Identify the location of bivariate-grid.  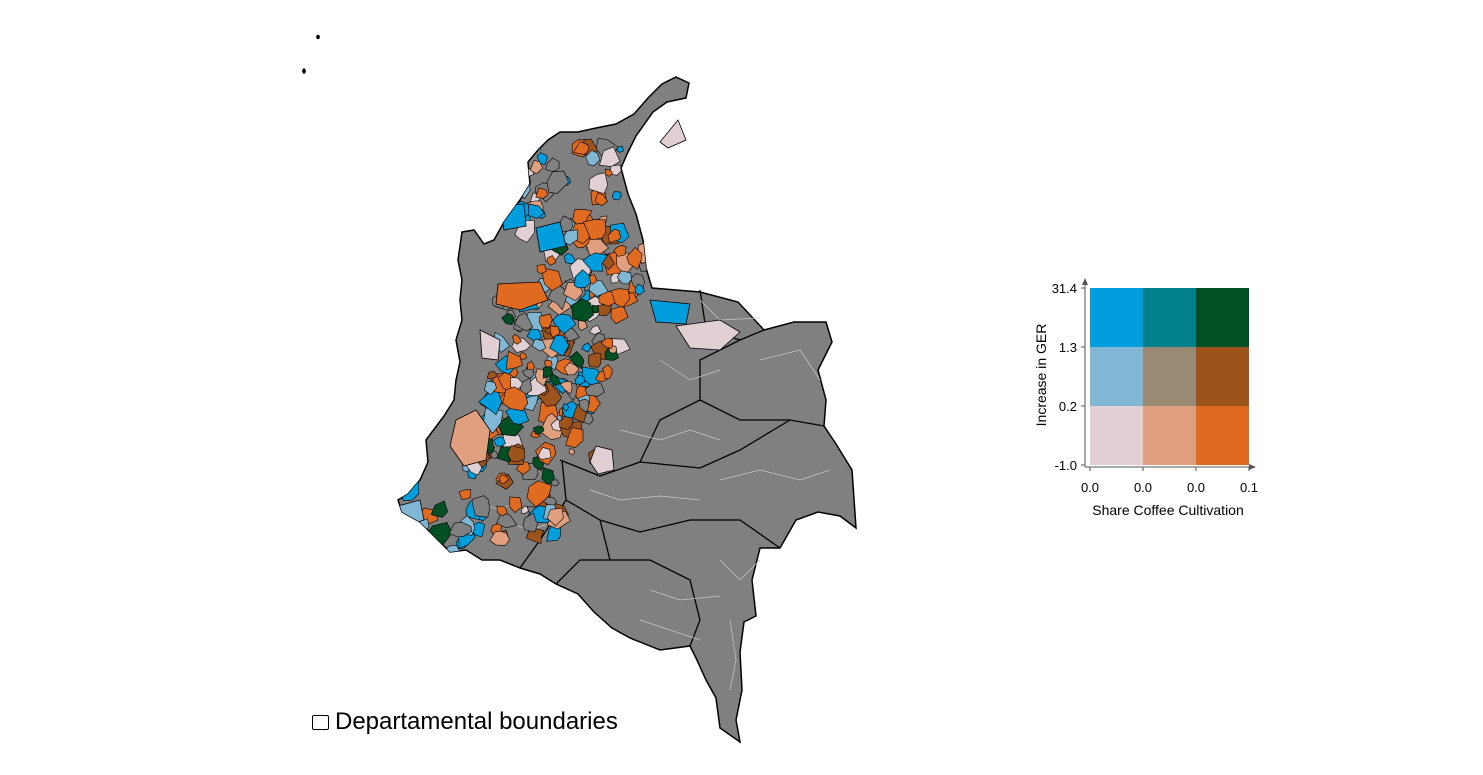
(1169, 376).